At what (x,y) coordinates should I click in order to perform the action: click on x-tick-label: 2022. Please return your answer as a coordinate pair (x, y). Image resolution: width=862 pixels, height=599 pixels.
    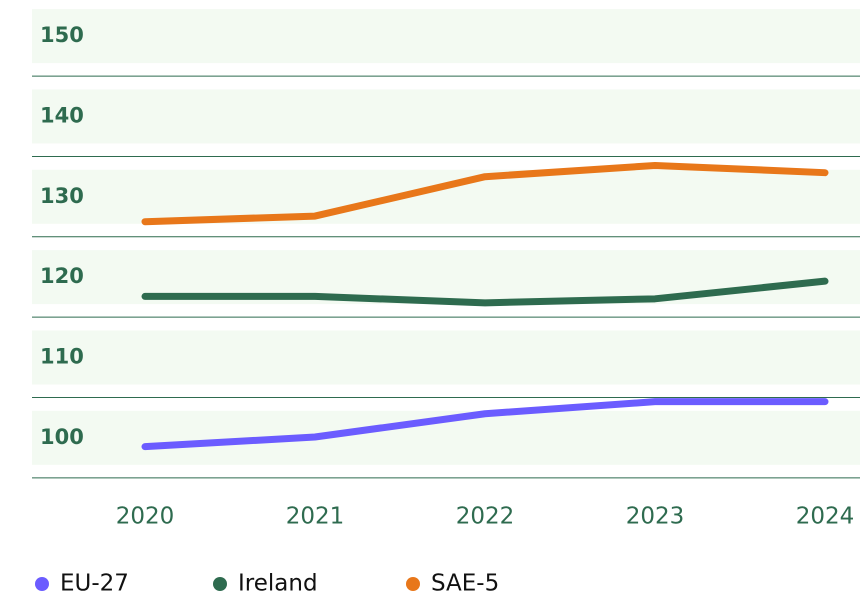
    Looking at the image, I should click on (485, 517).